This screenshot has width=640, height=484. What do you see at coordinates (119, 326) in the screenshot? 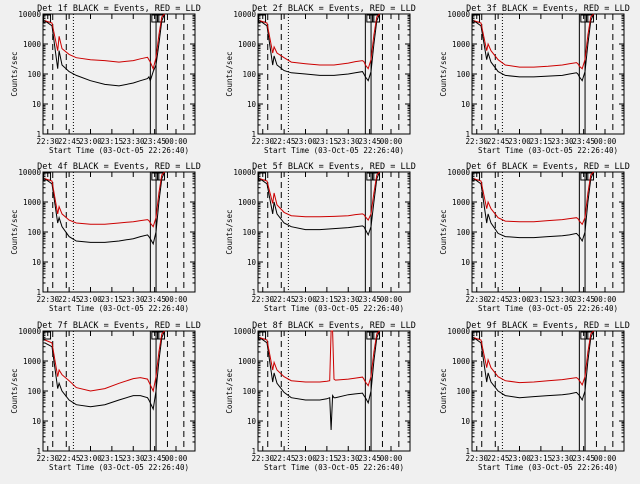
I see `panel-title: Det 7f BLACK = Events, RED = LLD` at bounding box center [119, 326].